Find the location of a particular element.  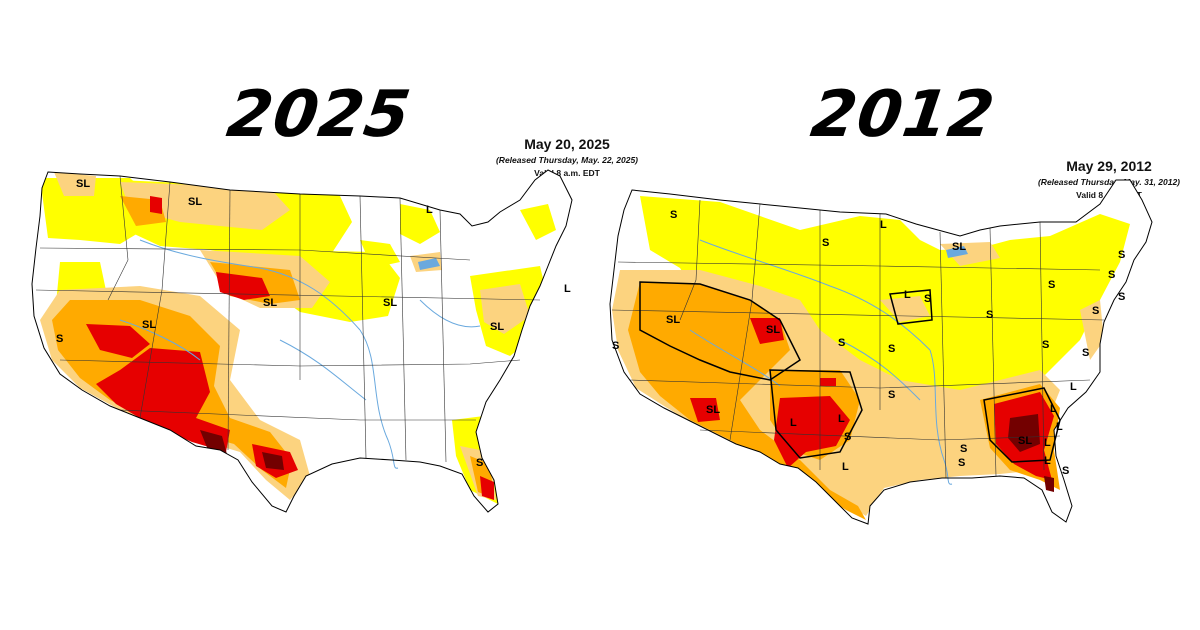

rivers is located at coordinates (300, 354).